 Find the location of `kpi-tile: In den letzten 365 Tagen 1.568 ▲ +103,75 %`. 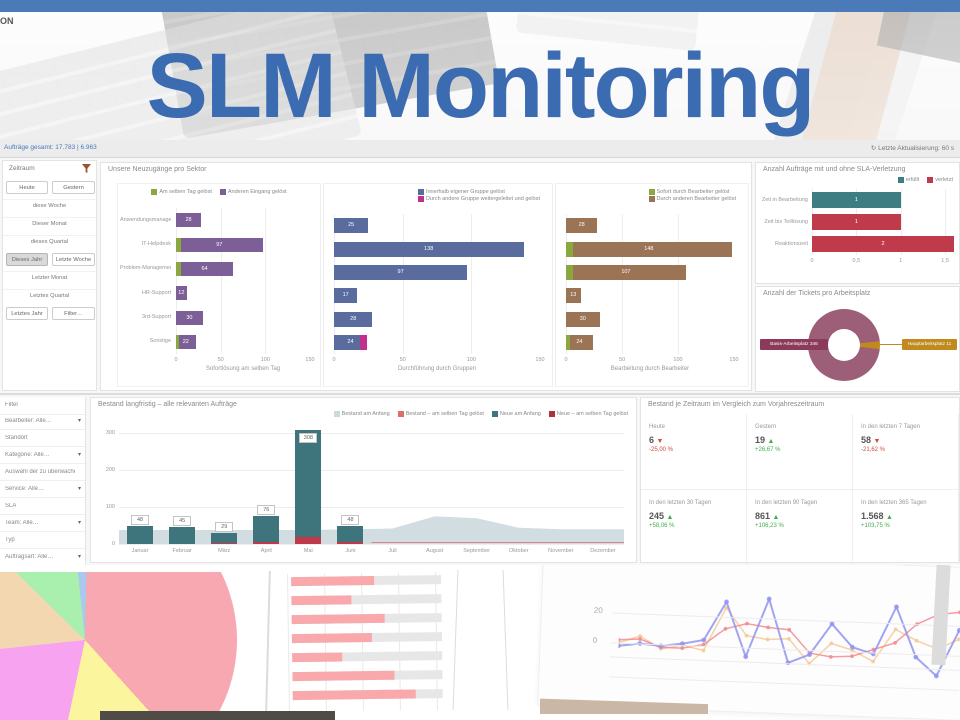

kpi-tile: In den letzten 365 Tagen 1.568 ▲ +103,75 % is located at coordinates (906, 528).